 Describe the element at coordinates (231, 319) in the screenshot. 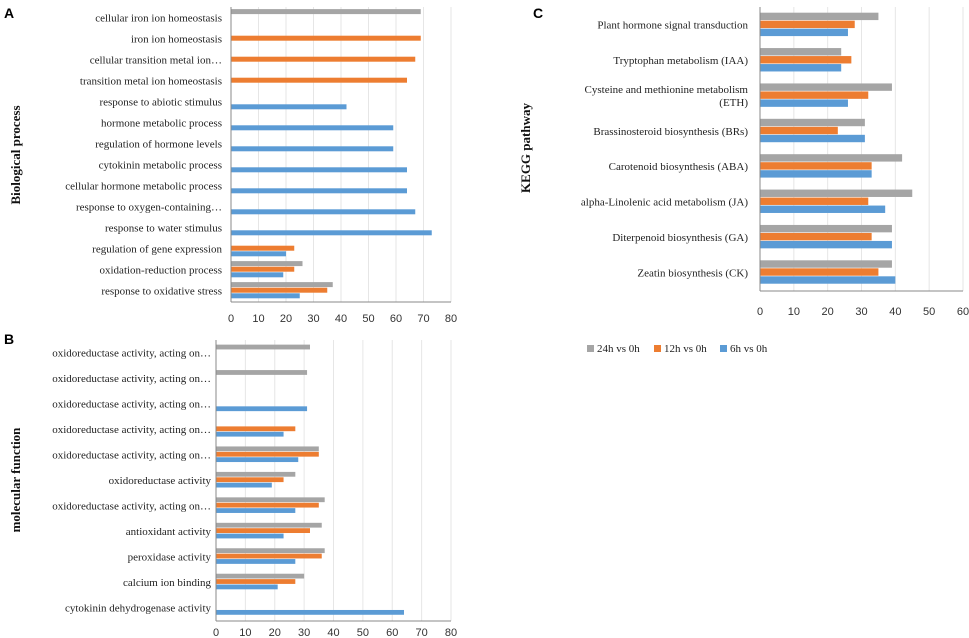

I see `panel-a-x-tick-label: 0` at that location.